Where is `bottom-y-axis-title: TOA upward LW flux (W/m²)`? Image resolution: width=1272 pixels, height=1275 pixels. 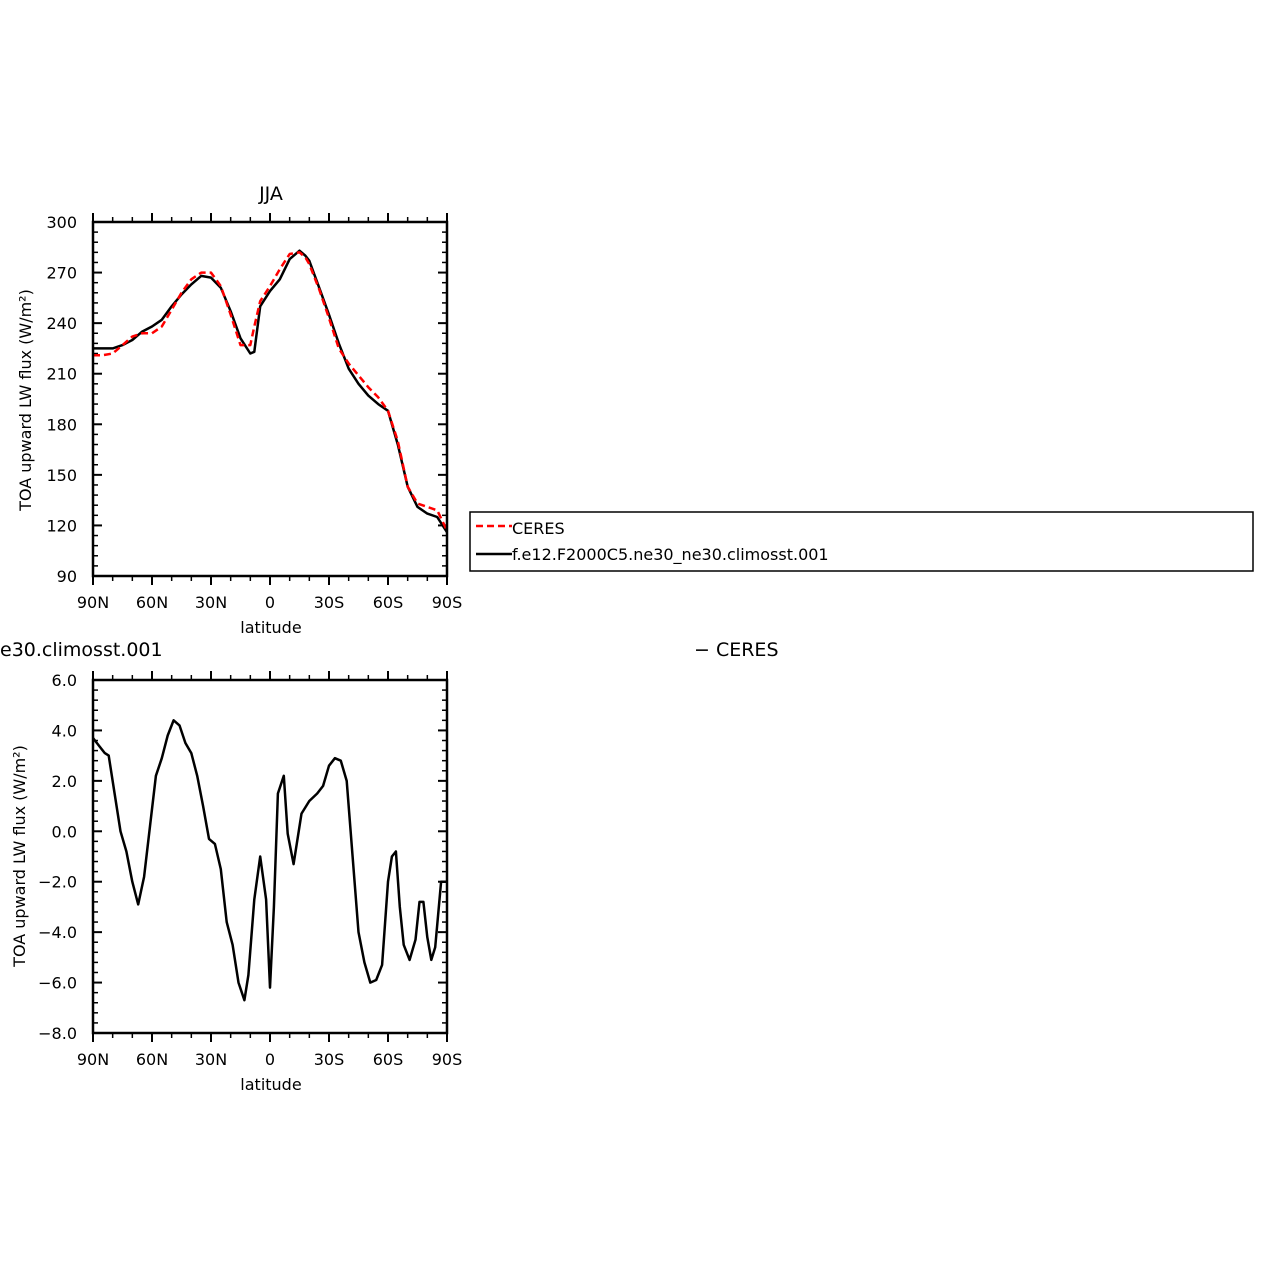 bottom-y-axis-title: TOA upward LW flux (W/m²) is located at coordinates (19, 856).